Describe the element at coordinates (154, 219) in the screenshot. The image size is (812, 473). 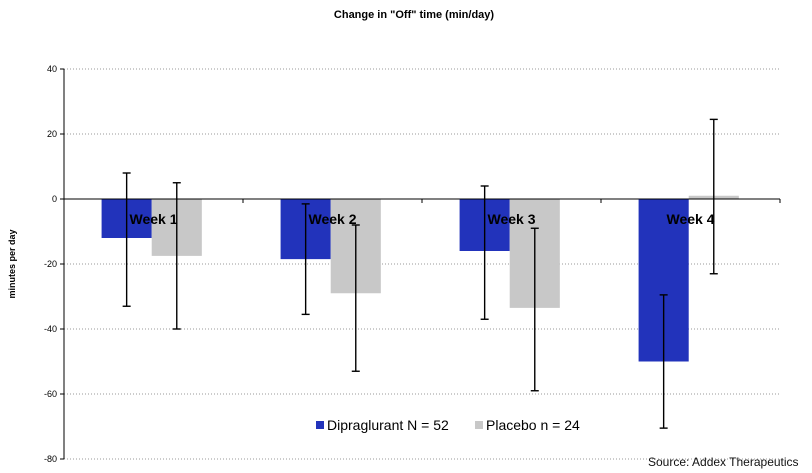
I see `category-label: Week 1` at that location.